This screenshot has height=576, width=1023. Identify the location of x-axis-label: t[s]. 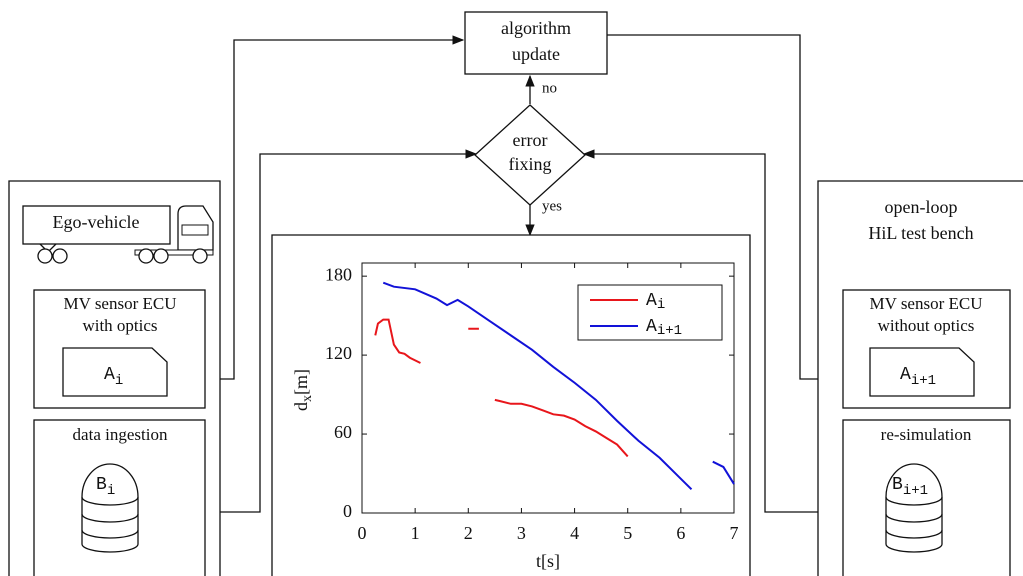
(548, 561).